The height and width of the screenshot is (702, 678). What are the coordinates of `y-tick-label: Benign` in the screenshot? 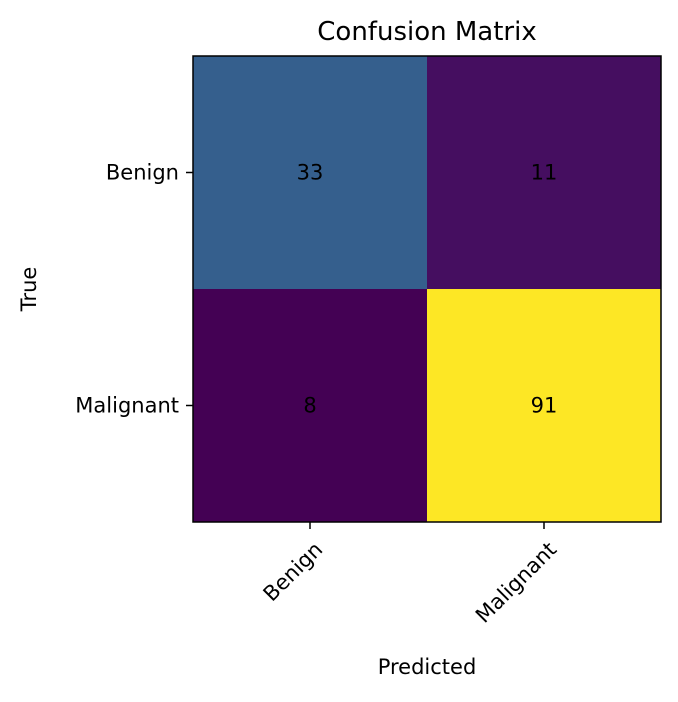 It's located at (142, 173).